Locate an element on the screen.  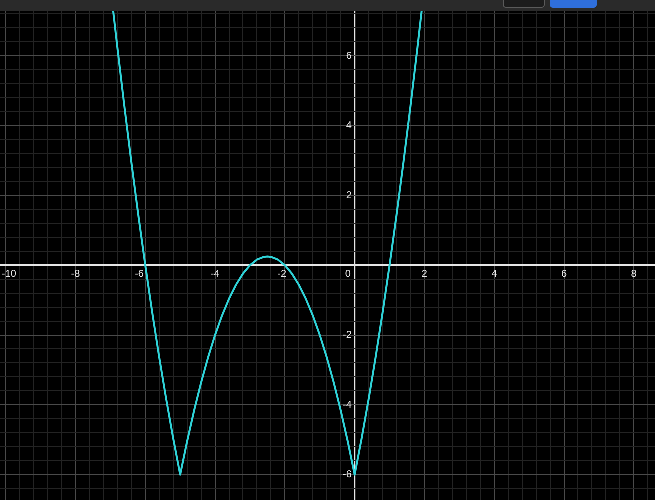
x-tick-label: 2 is located at coordinates (425, 274).